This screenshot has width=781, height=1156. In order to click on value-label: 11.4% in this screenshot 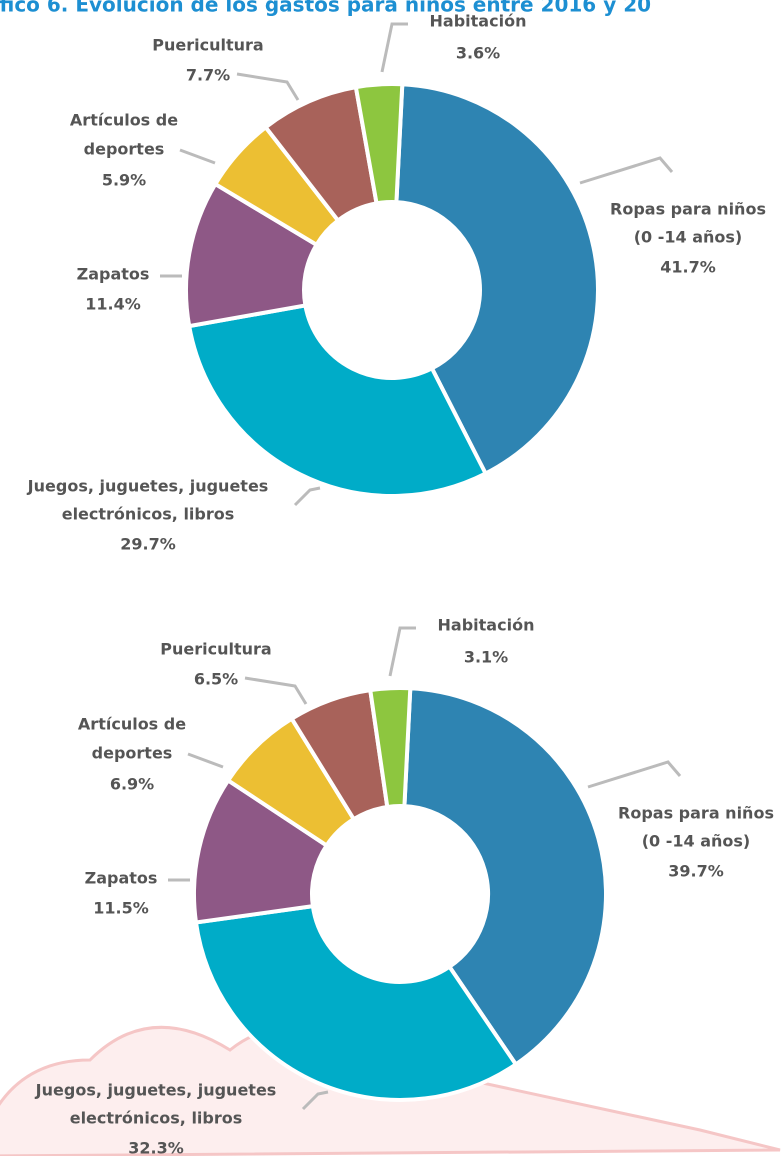, I will do `click(113, 304)`.